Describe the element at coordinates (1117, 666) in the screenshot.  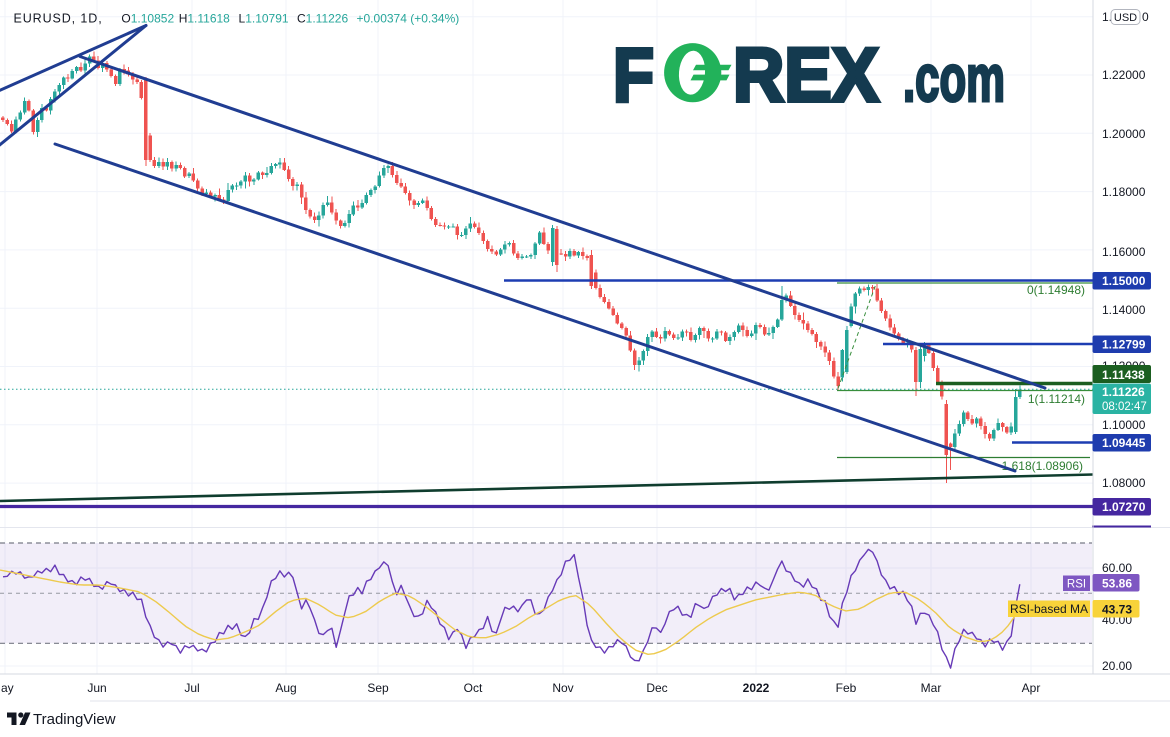
I see `svg-text: 20.00` at that location.